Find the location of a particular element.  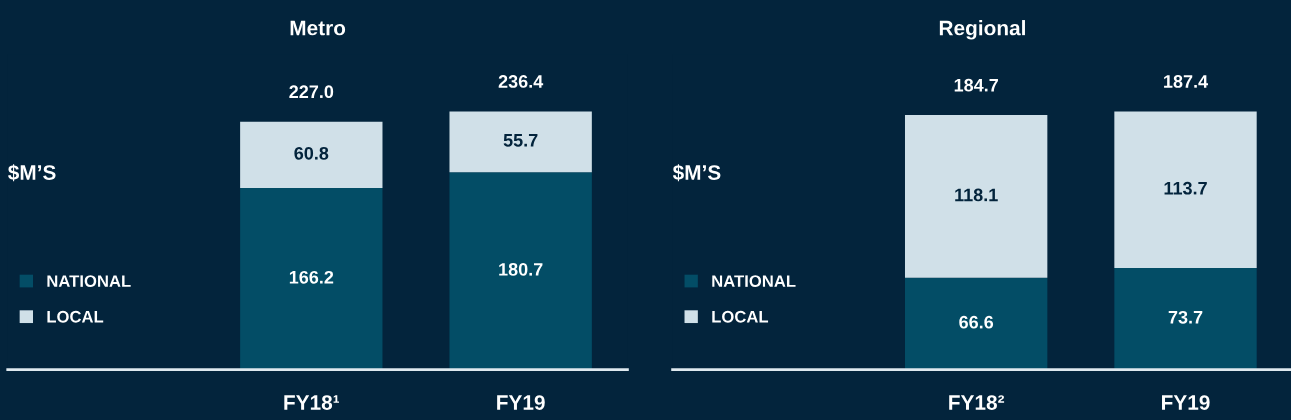

data-label: 180.7 is located at coordinates (521, 269).